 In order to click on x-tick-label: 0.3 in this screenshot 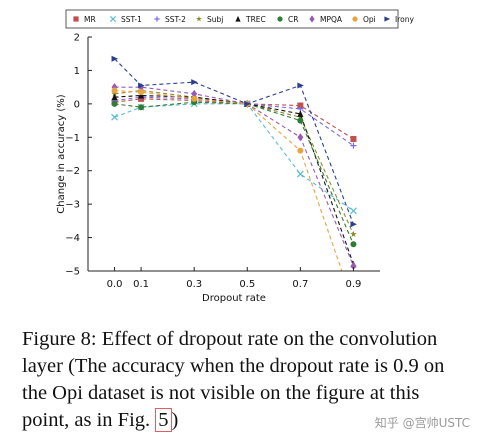, I will do `click(194, 284)`.